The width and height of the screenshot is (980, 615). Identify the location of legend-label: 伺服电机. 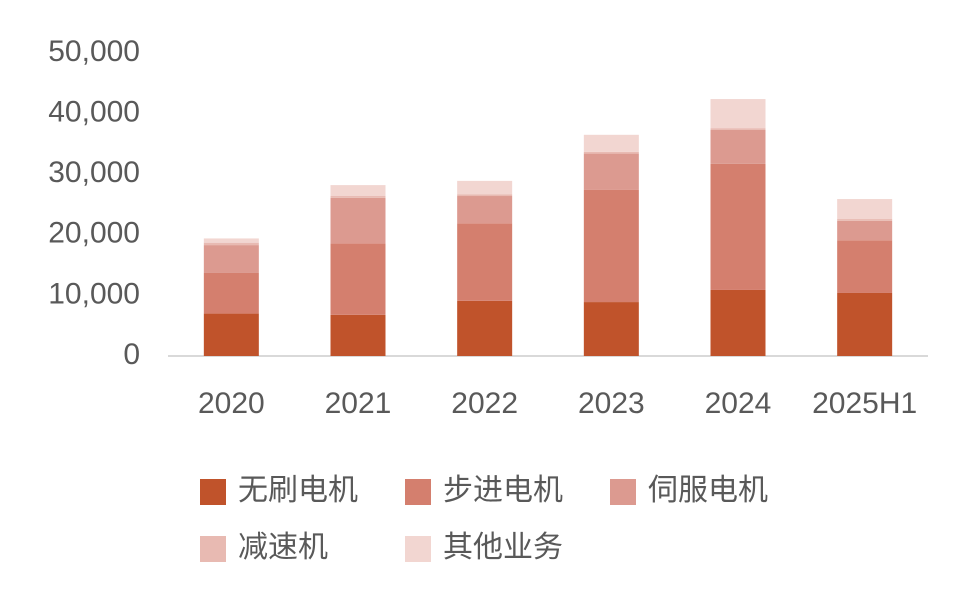
(708, 490).